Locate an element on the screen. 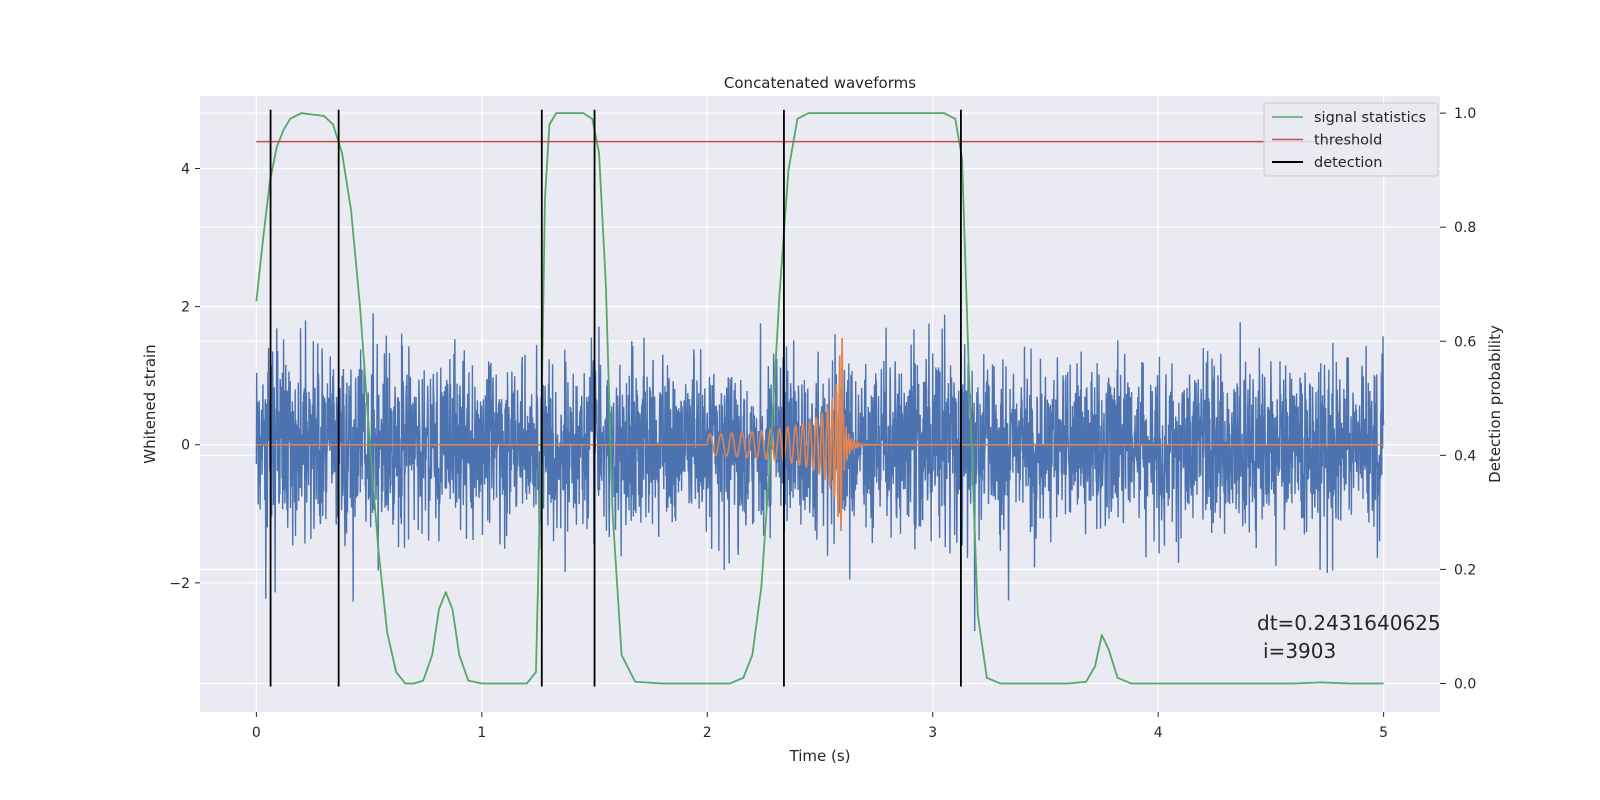  legend: signal statistics threshold detection is located at coordinates (1351, 139).